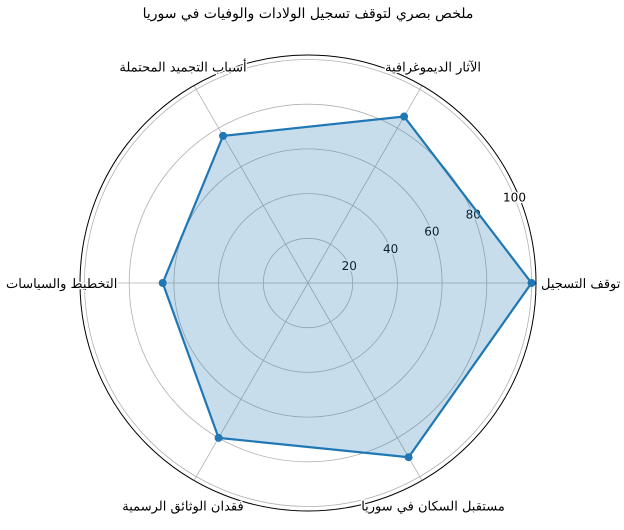 The width and height of the screenshot is (624, 530). Describe the element at coordinates (433, 507) in the screenshot. I see `spoke-label: مستقبل السكان في سوريا` at that location.